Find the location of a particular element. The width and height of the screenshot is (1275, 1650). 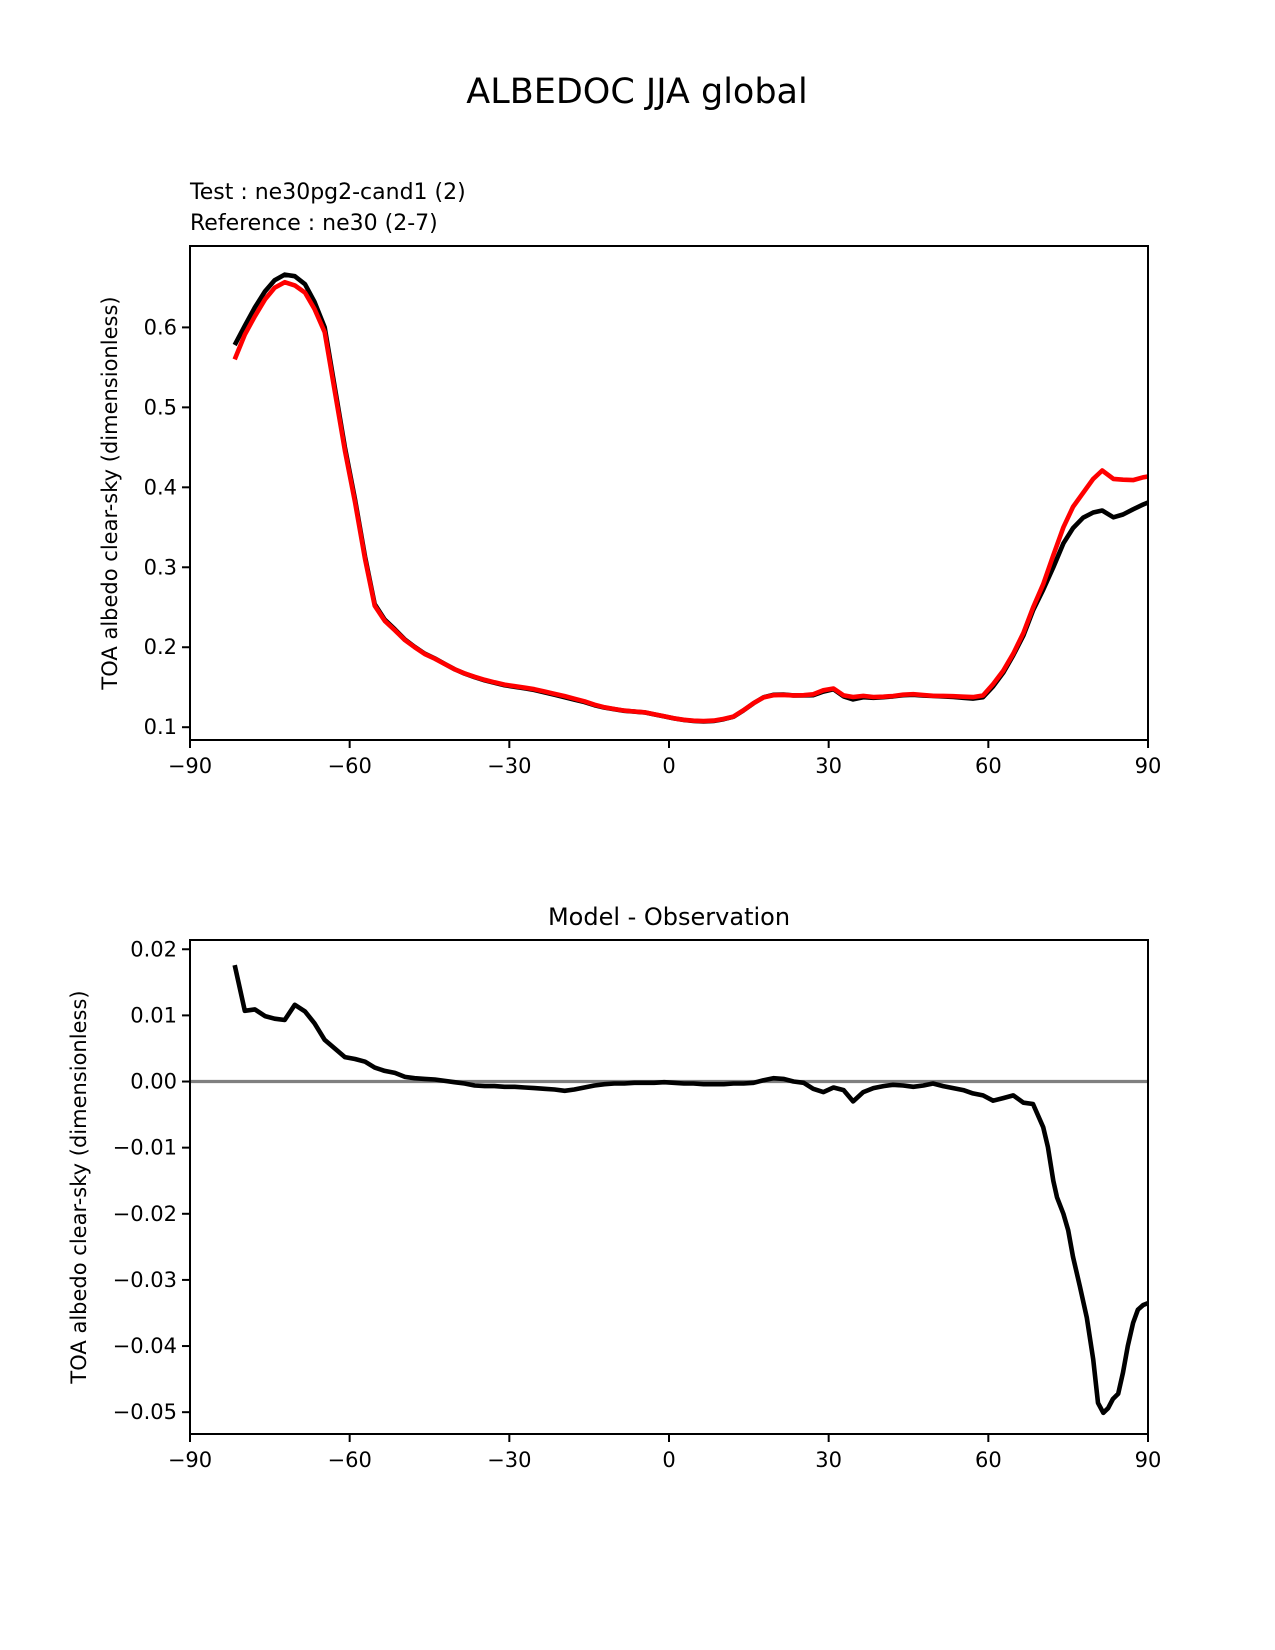

y-tick-label: −0.02 is located at coordinates (145, 1214).